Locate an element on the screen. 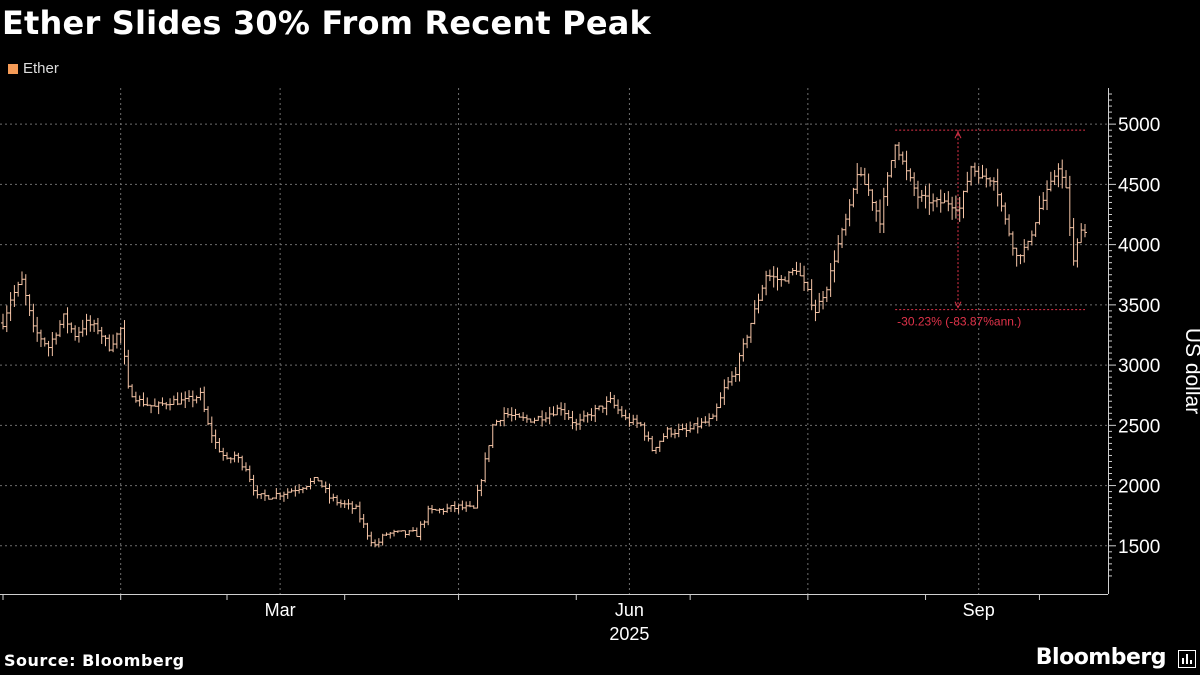 The image size is (1200, 675). bloomberg-wordmark: Bloomberg is located at coordinates (1101, 657).